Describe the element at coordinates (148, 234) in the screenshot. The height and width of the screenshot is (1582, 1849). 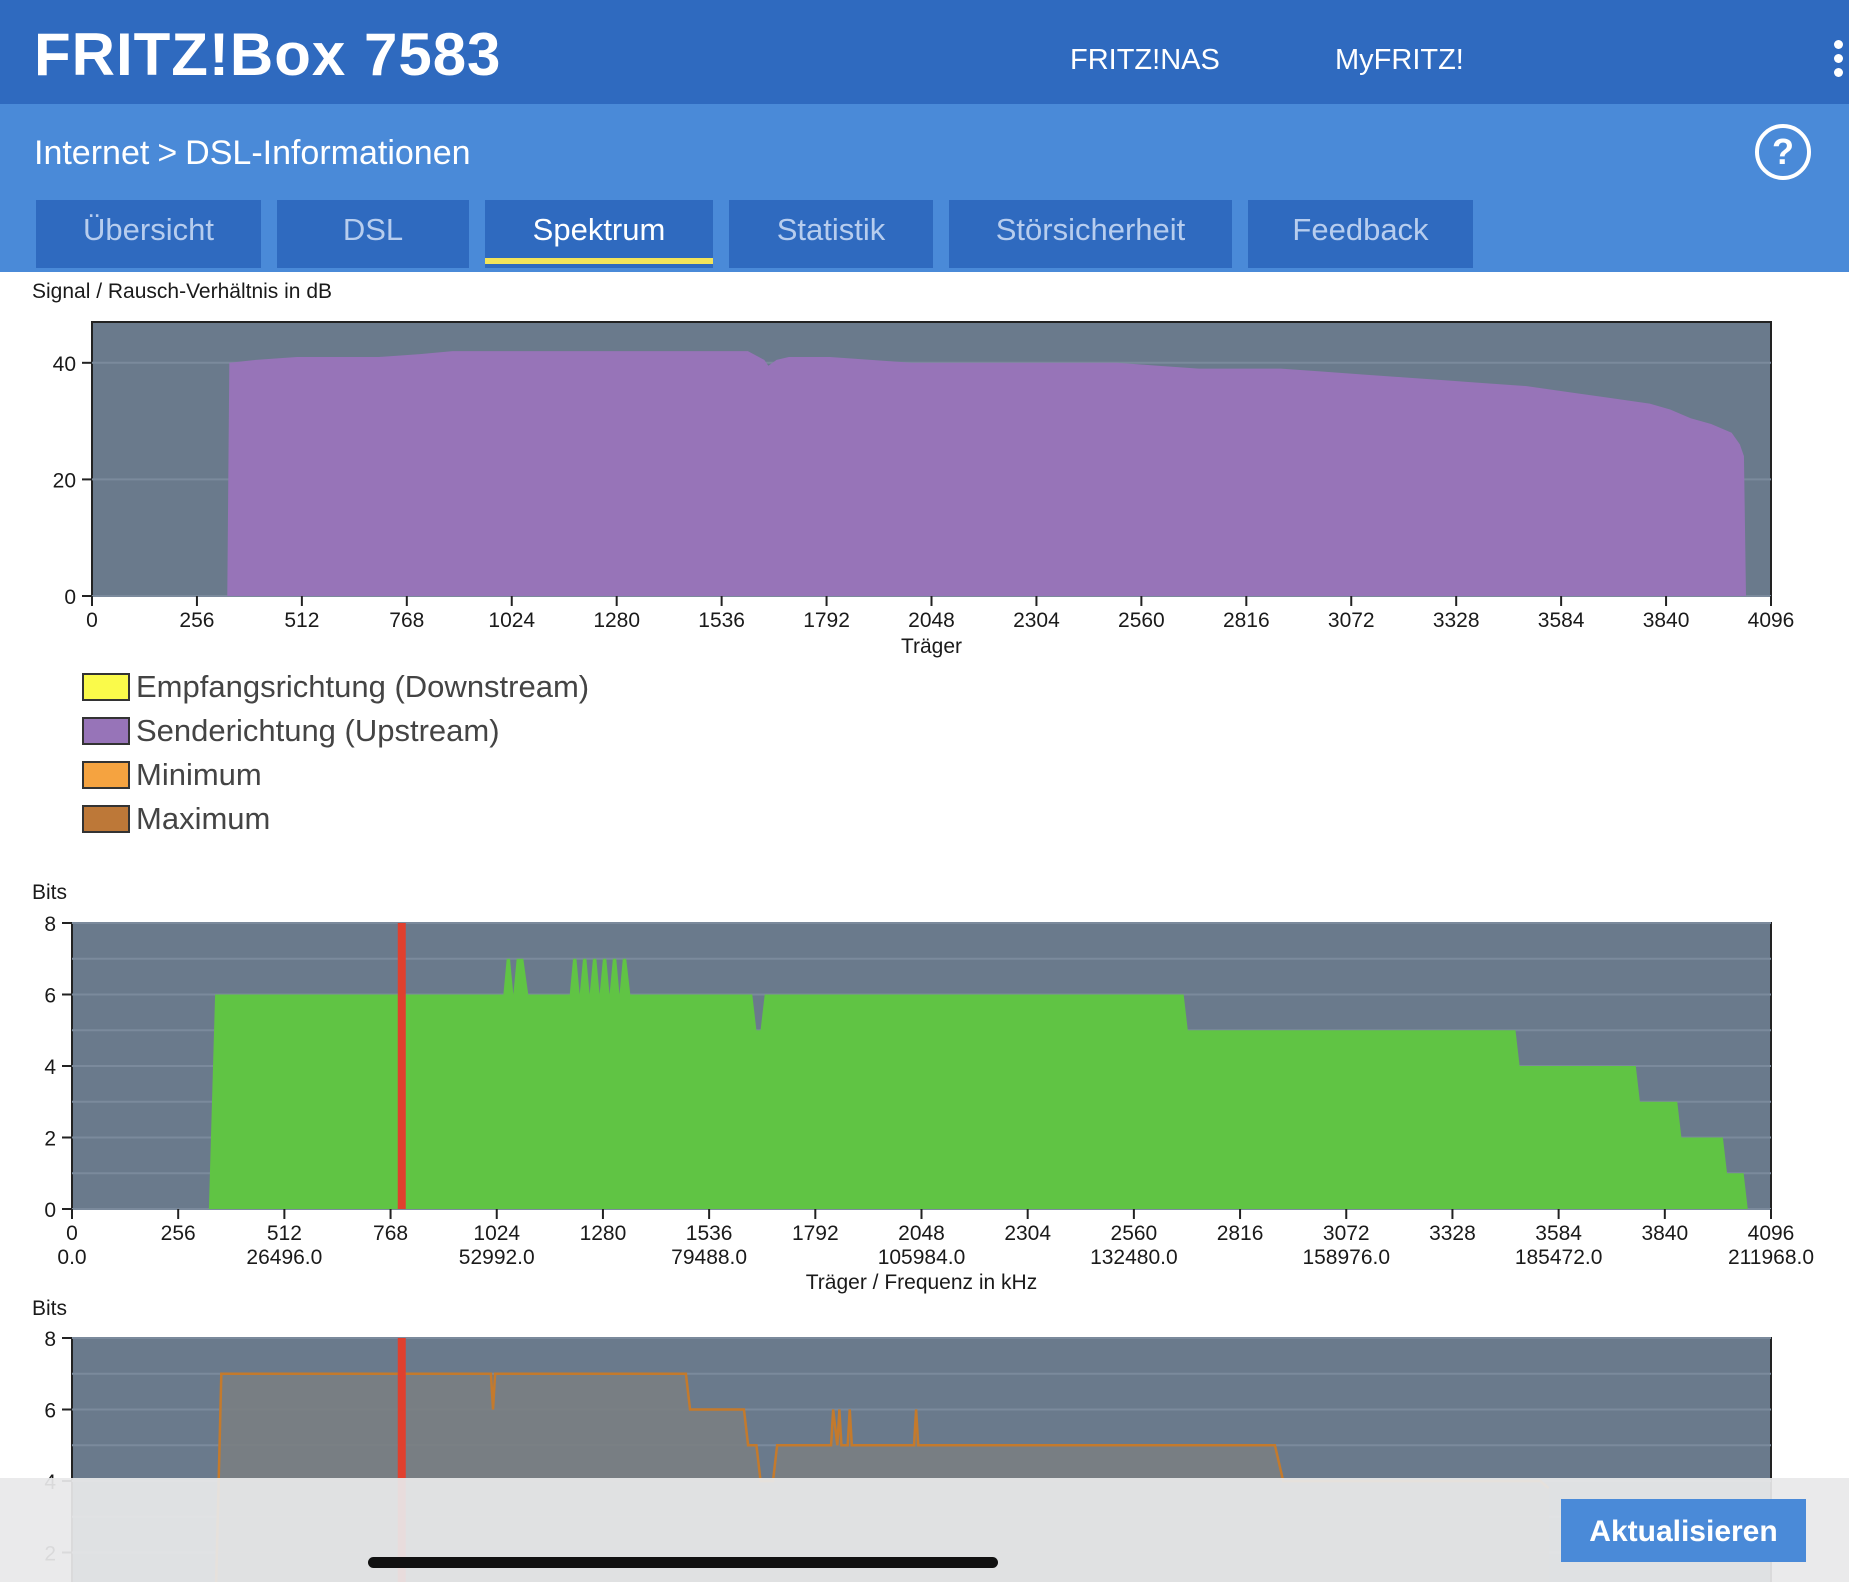
I see `tab-uebersicht: Übersicht` at that location.